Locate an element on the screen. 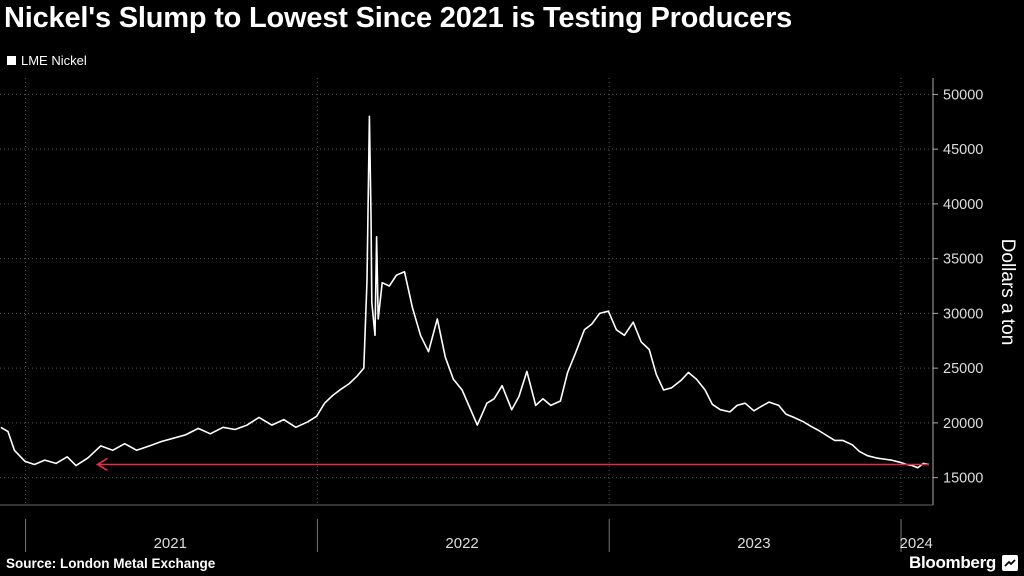  y-tick-label: 20000 is located at coordinates (963, 424).